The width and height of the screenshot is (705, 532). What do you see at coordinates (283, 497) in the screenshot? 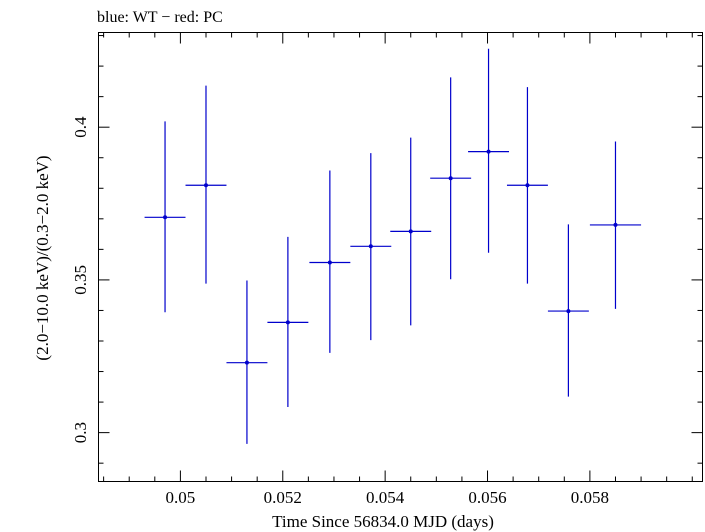
I see `x-tick-label: 0.052` at bounding box center [283, 497].